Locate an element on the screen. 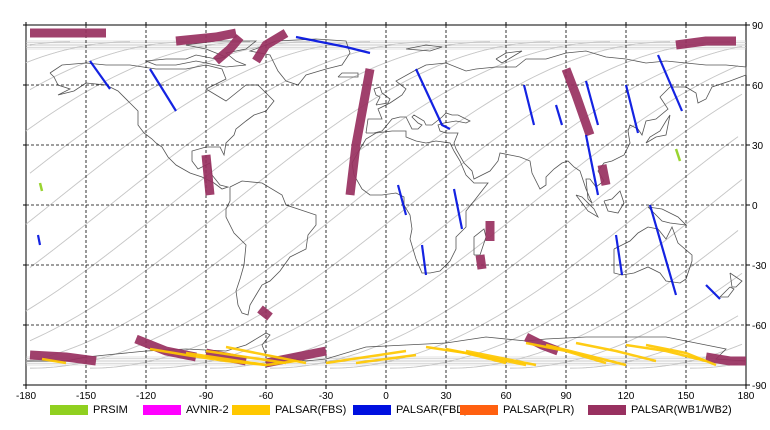 This screenshot has width=770, height=430. lon-tick-label: 150 is located at coordinates (686, 396).